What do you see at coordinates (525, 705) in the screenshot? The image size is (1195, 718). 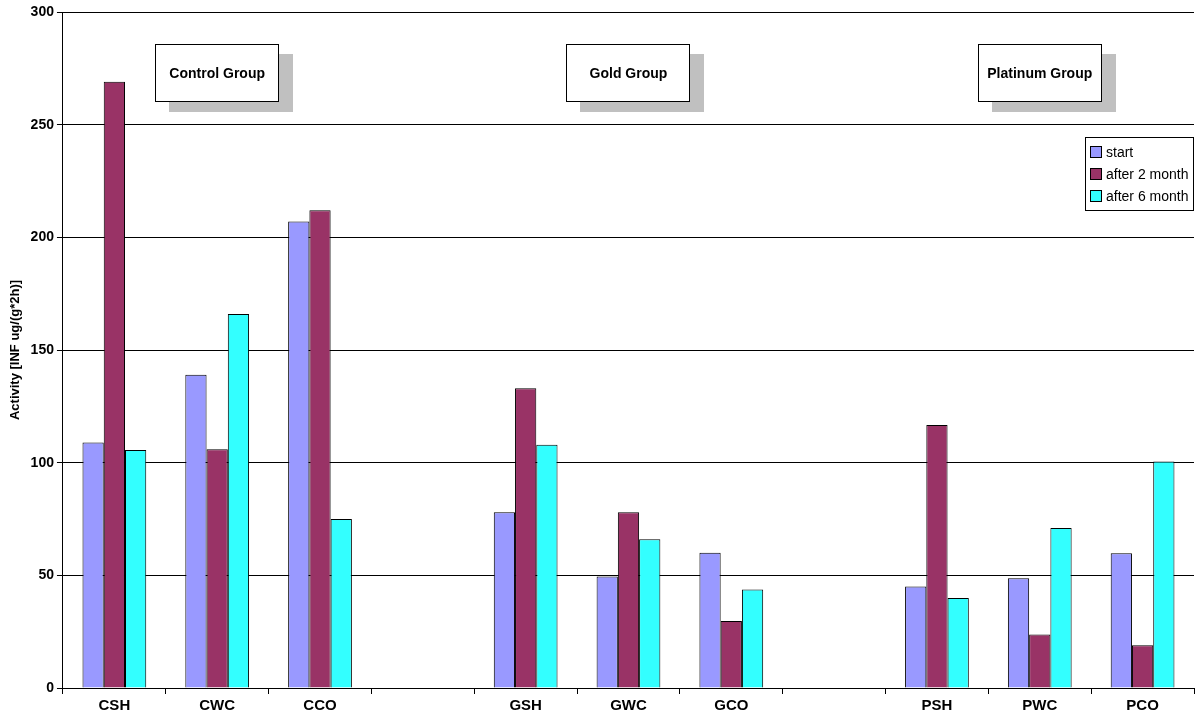 I see `x-tick-label: GSH` at bounding box center [525, 705].